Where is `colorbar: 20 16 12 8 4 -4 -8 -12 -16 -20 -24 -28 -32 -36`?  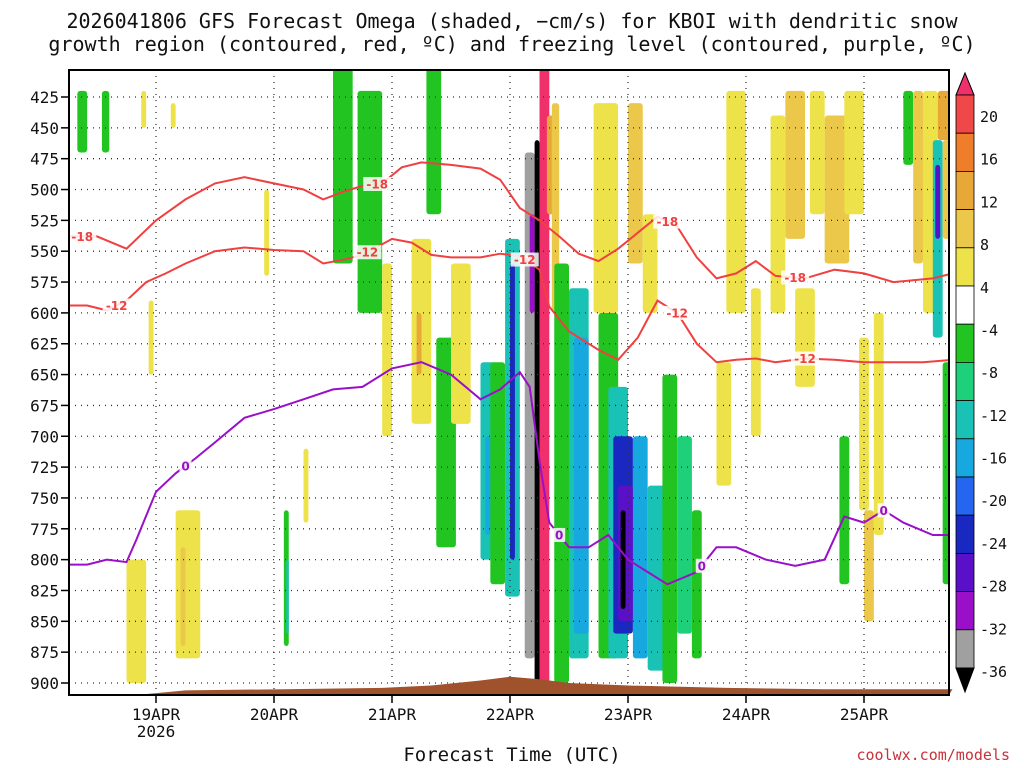
colorbar: 20 16 12 8 4 -4 -8 -12 -16 -20 -24 -28 -32 -36 is located at coordinates (981, 382).